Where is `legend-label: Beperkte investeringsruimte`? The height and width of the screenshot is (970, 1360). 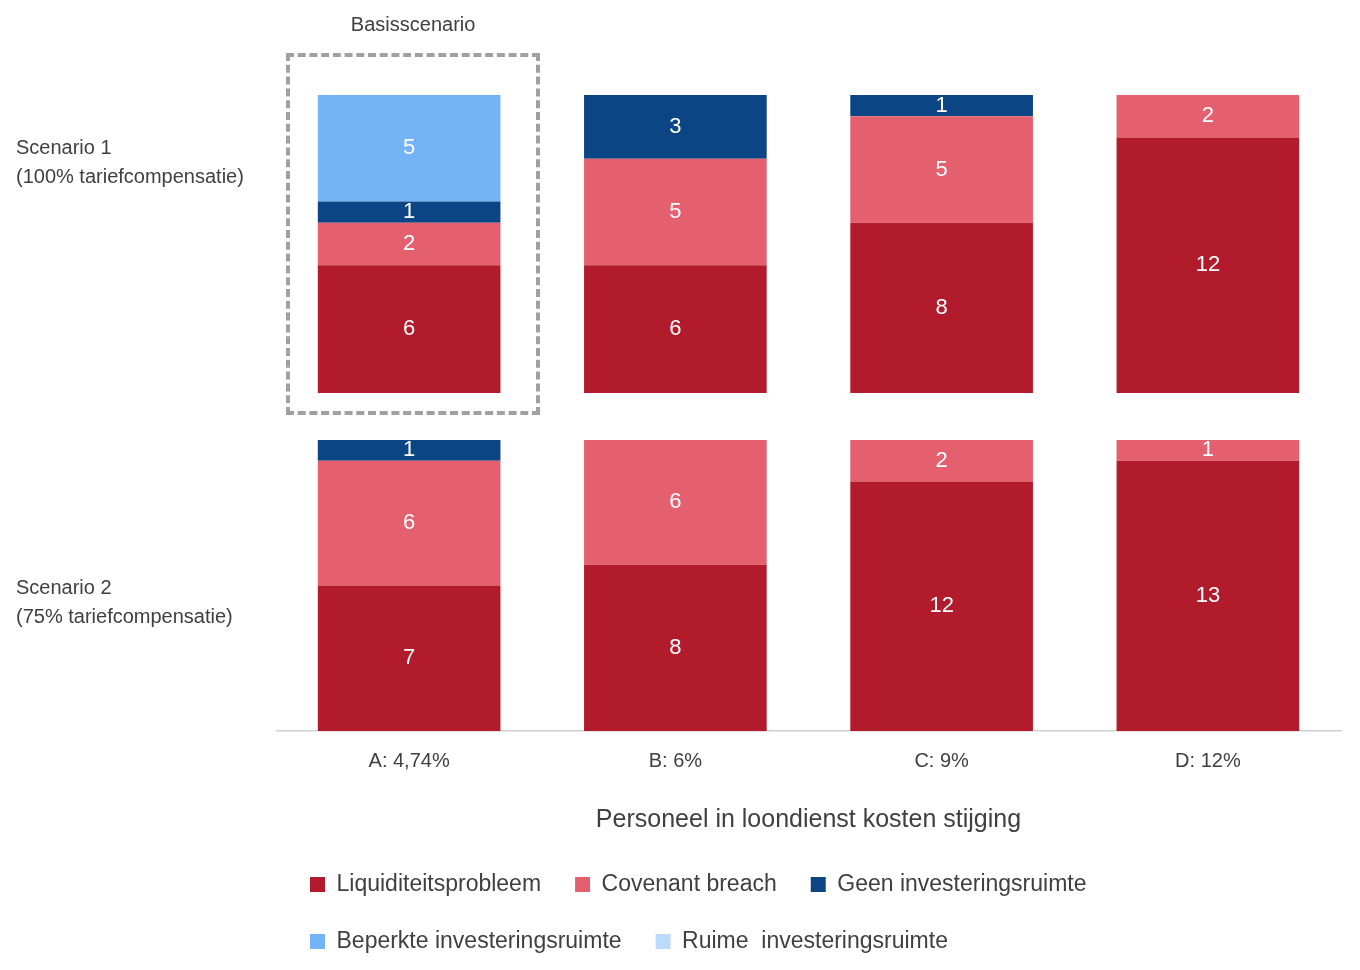 legend-label: Beperkte investeringsruimte is located at coordinates (479, 939).